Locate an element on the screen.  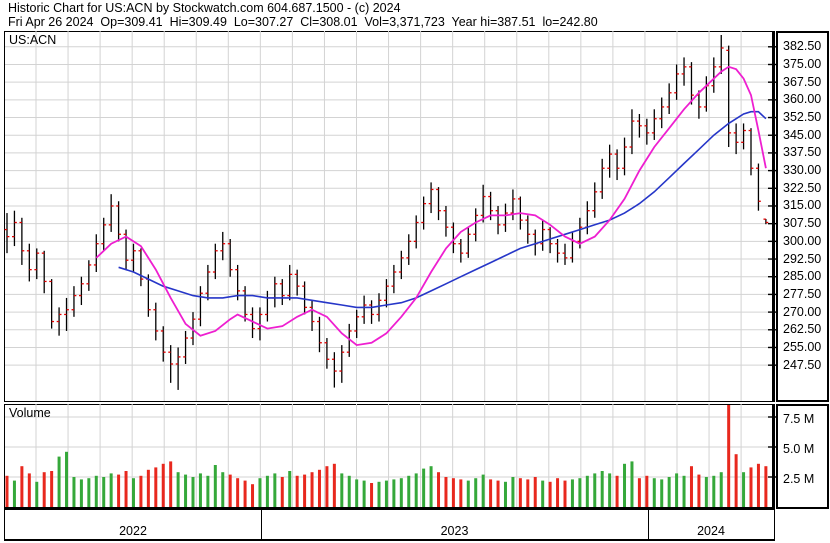
price-tick-label: 285.00 is located at coordinates (802, 276).